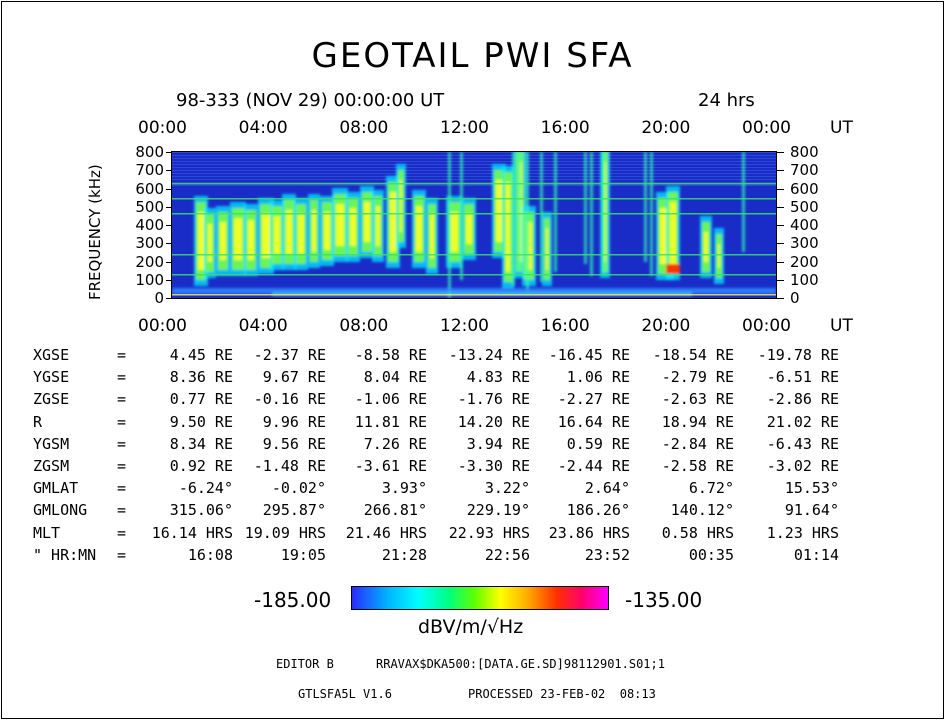 The height and width of the screenshot is (720, 945). Describe the element at coordinates (390, 355) in the screenshot. I see `ephemeris-value: -8.58 RE` at that location.